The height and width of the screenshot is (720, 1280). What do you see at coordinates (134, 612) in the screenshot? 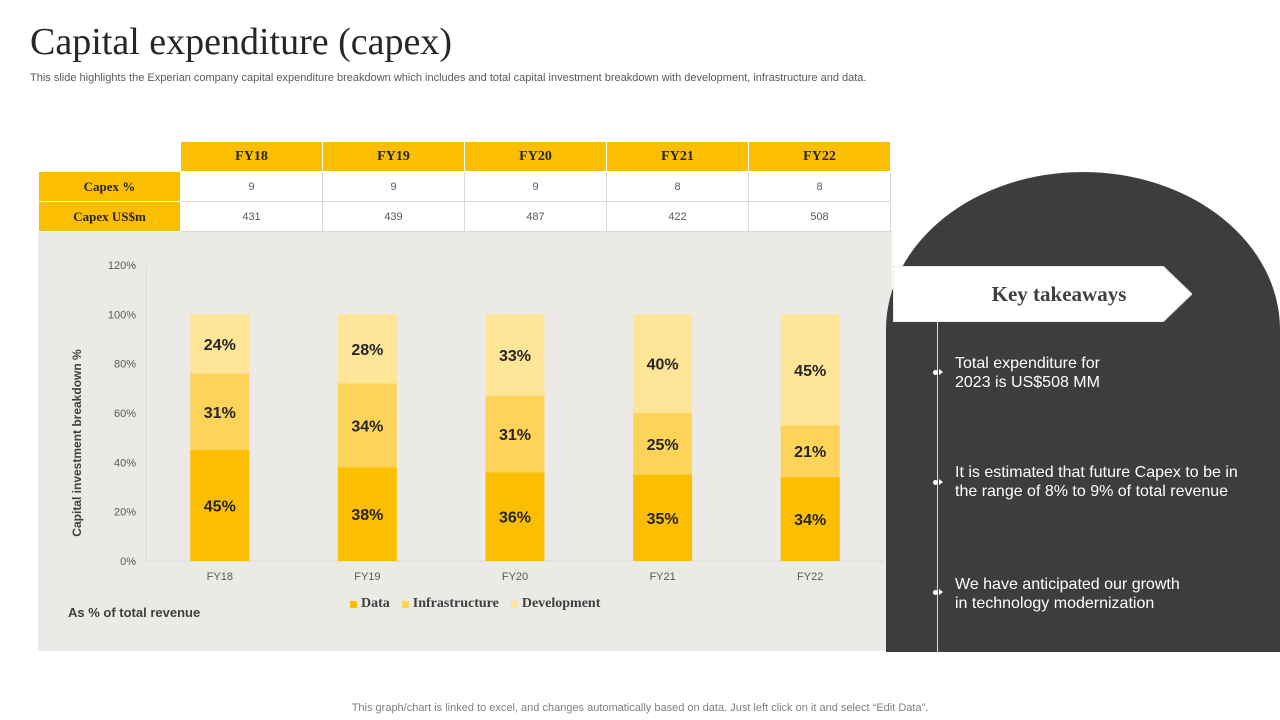
I see `revenue-note: As % of total revenue` at bounding box center [134, 612].